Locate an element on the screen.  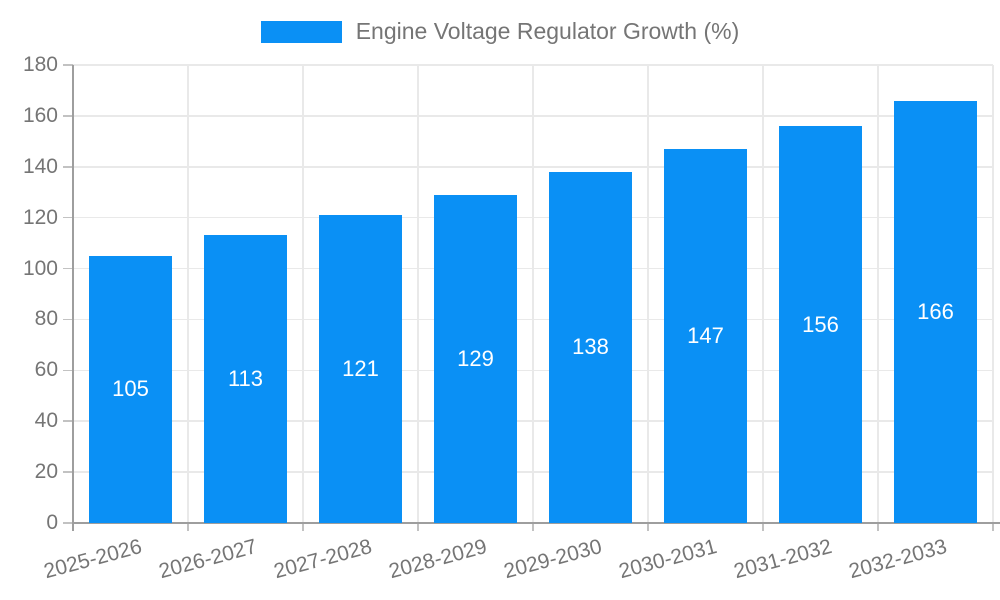
x-tick-label: 2027-2028 is located at coordinates (323, 559).